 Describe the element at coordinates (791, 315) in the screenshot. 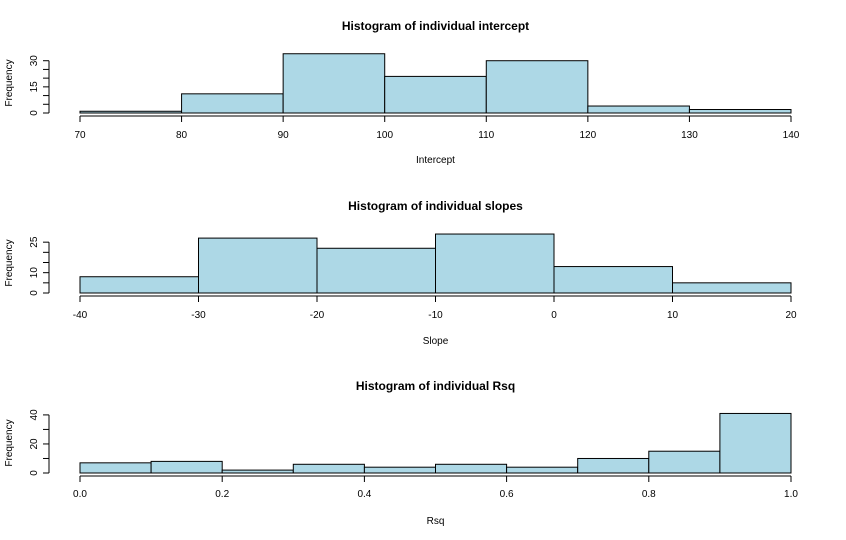

I see `slope-x-tick-label: 20` at that location.